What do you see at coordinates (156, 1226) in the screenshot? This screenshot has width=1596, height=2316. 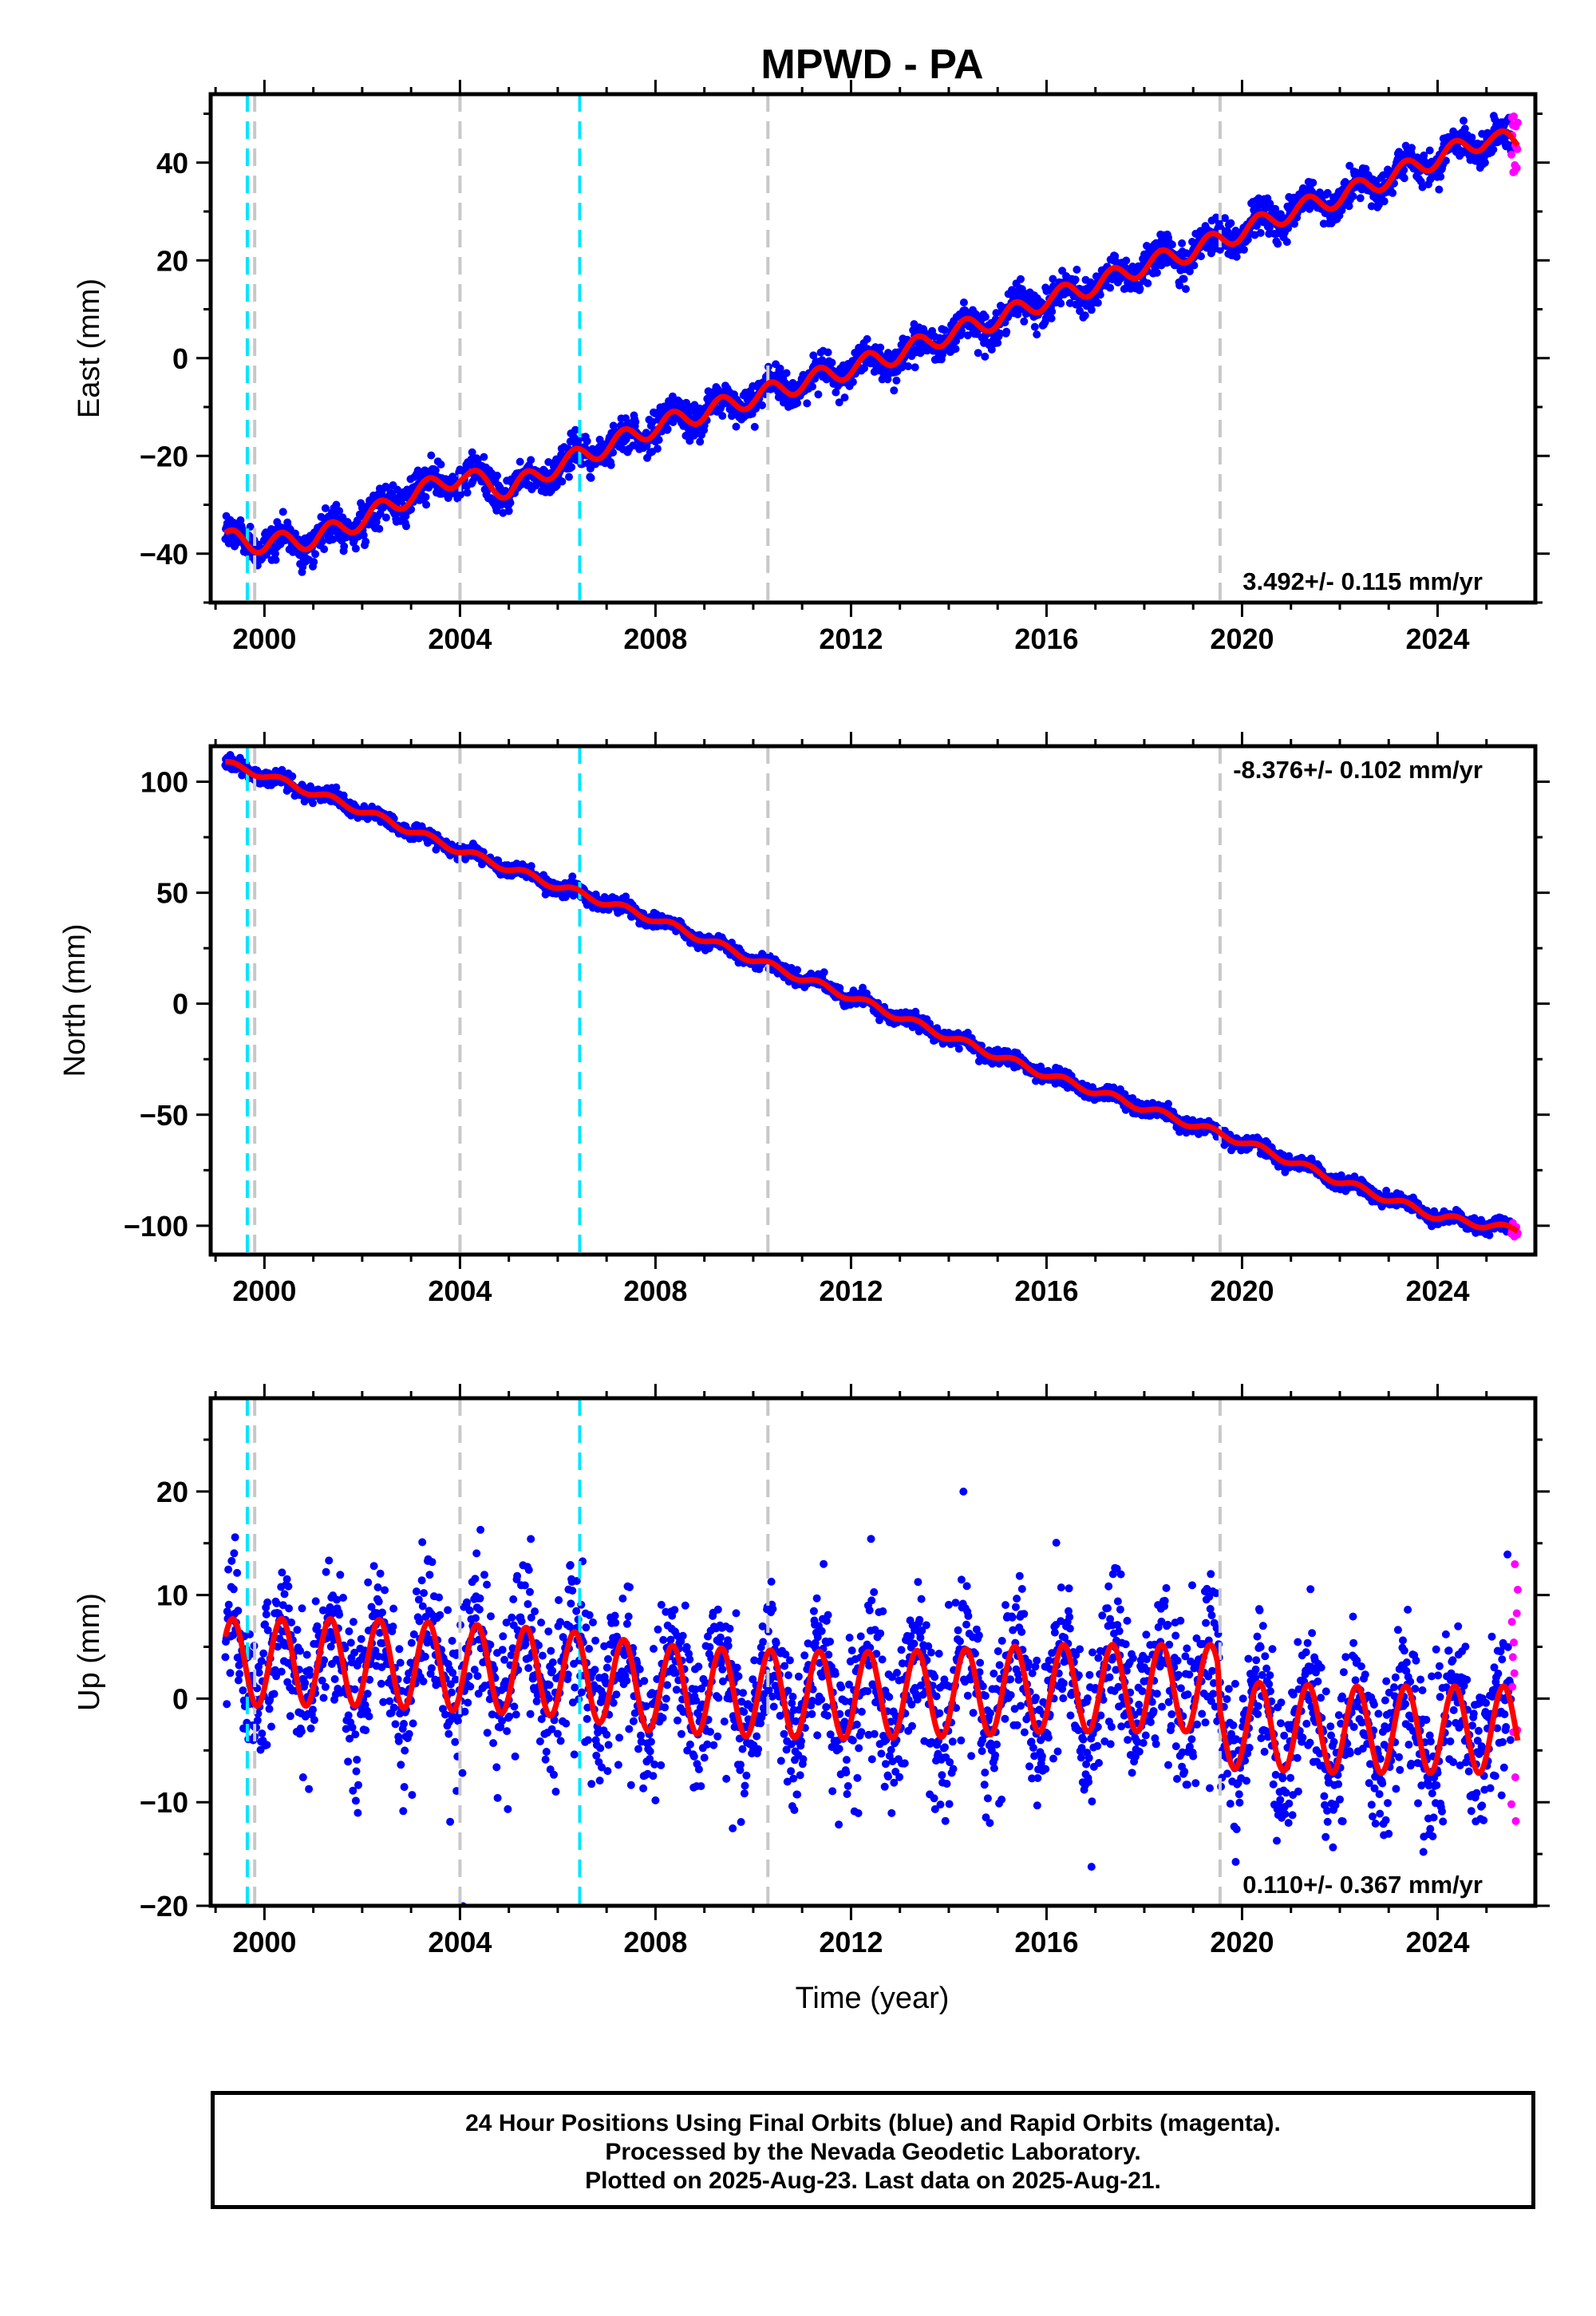 I see `y-tick-label: −100` at bounding box center [156, 1226].